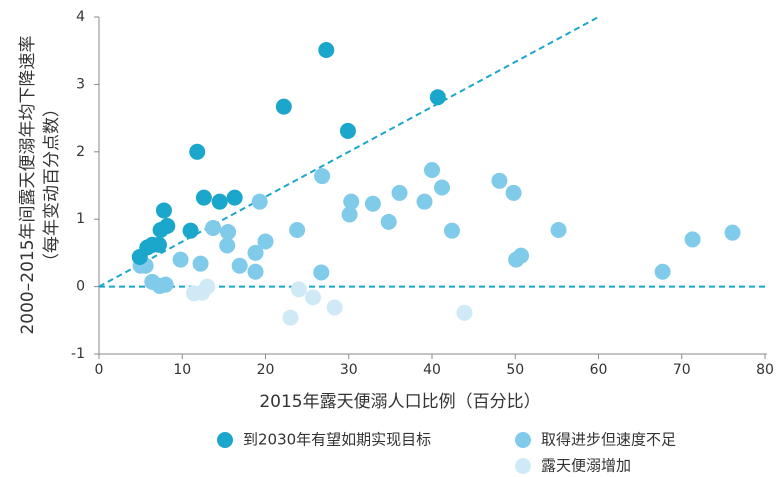  Describe the element at coordinates (599, 370) in the screenshot. I see `x-tick-label: 60` at that location.